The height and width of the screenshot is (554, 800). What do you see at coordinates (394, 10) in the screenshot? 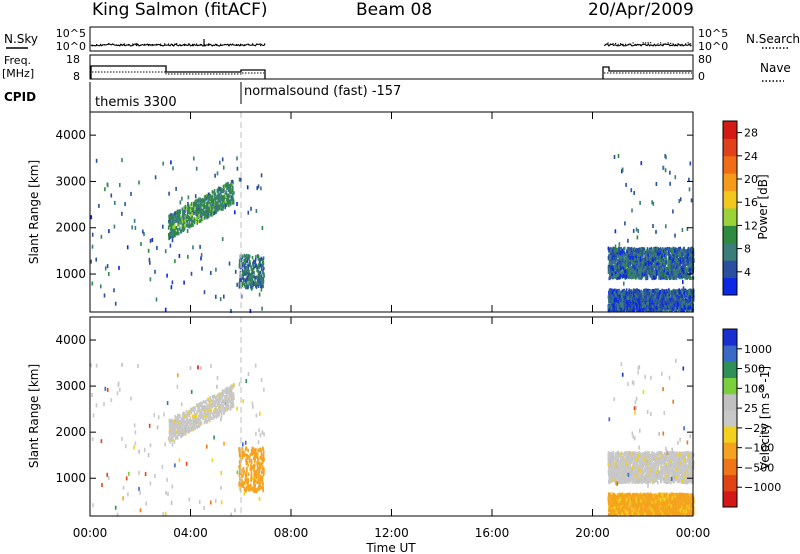
I see `beam-title: Beam 08` at bounding box center [394, 10].